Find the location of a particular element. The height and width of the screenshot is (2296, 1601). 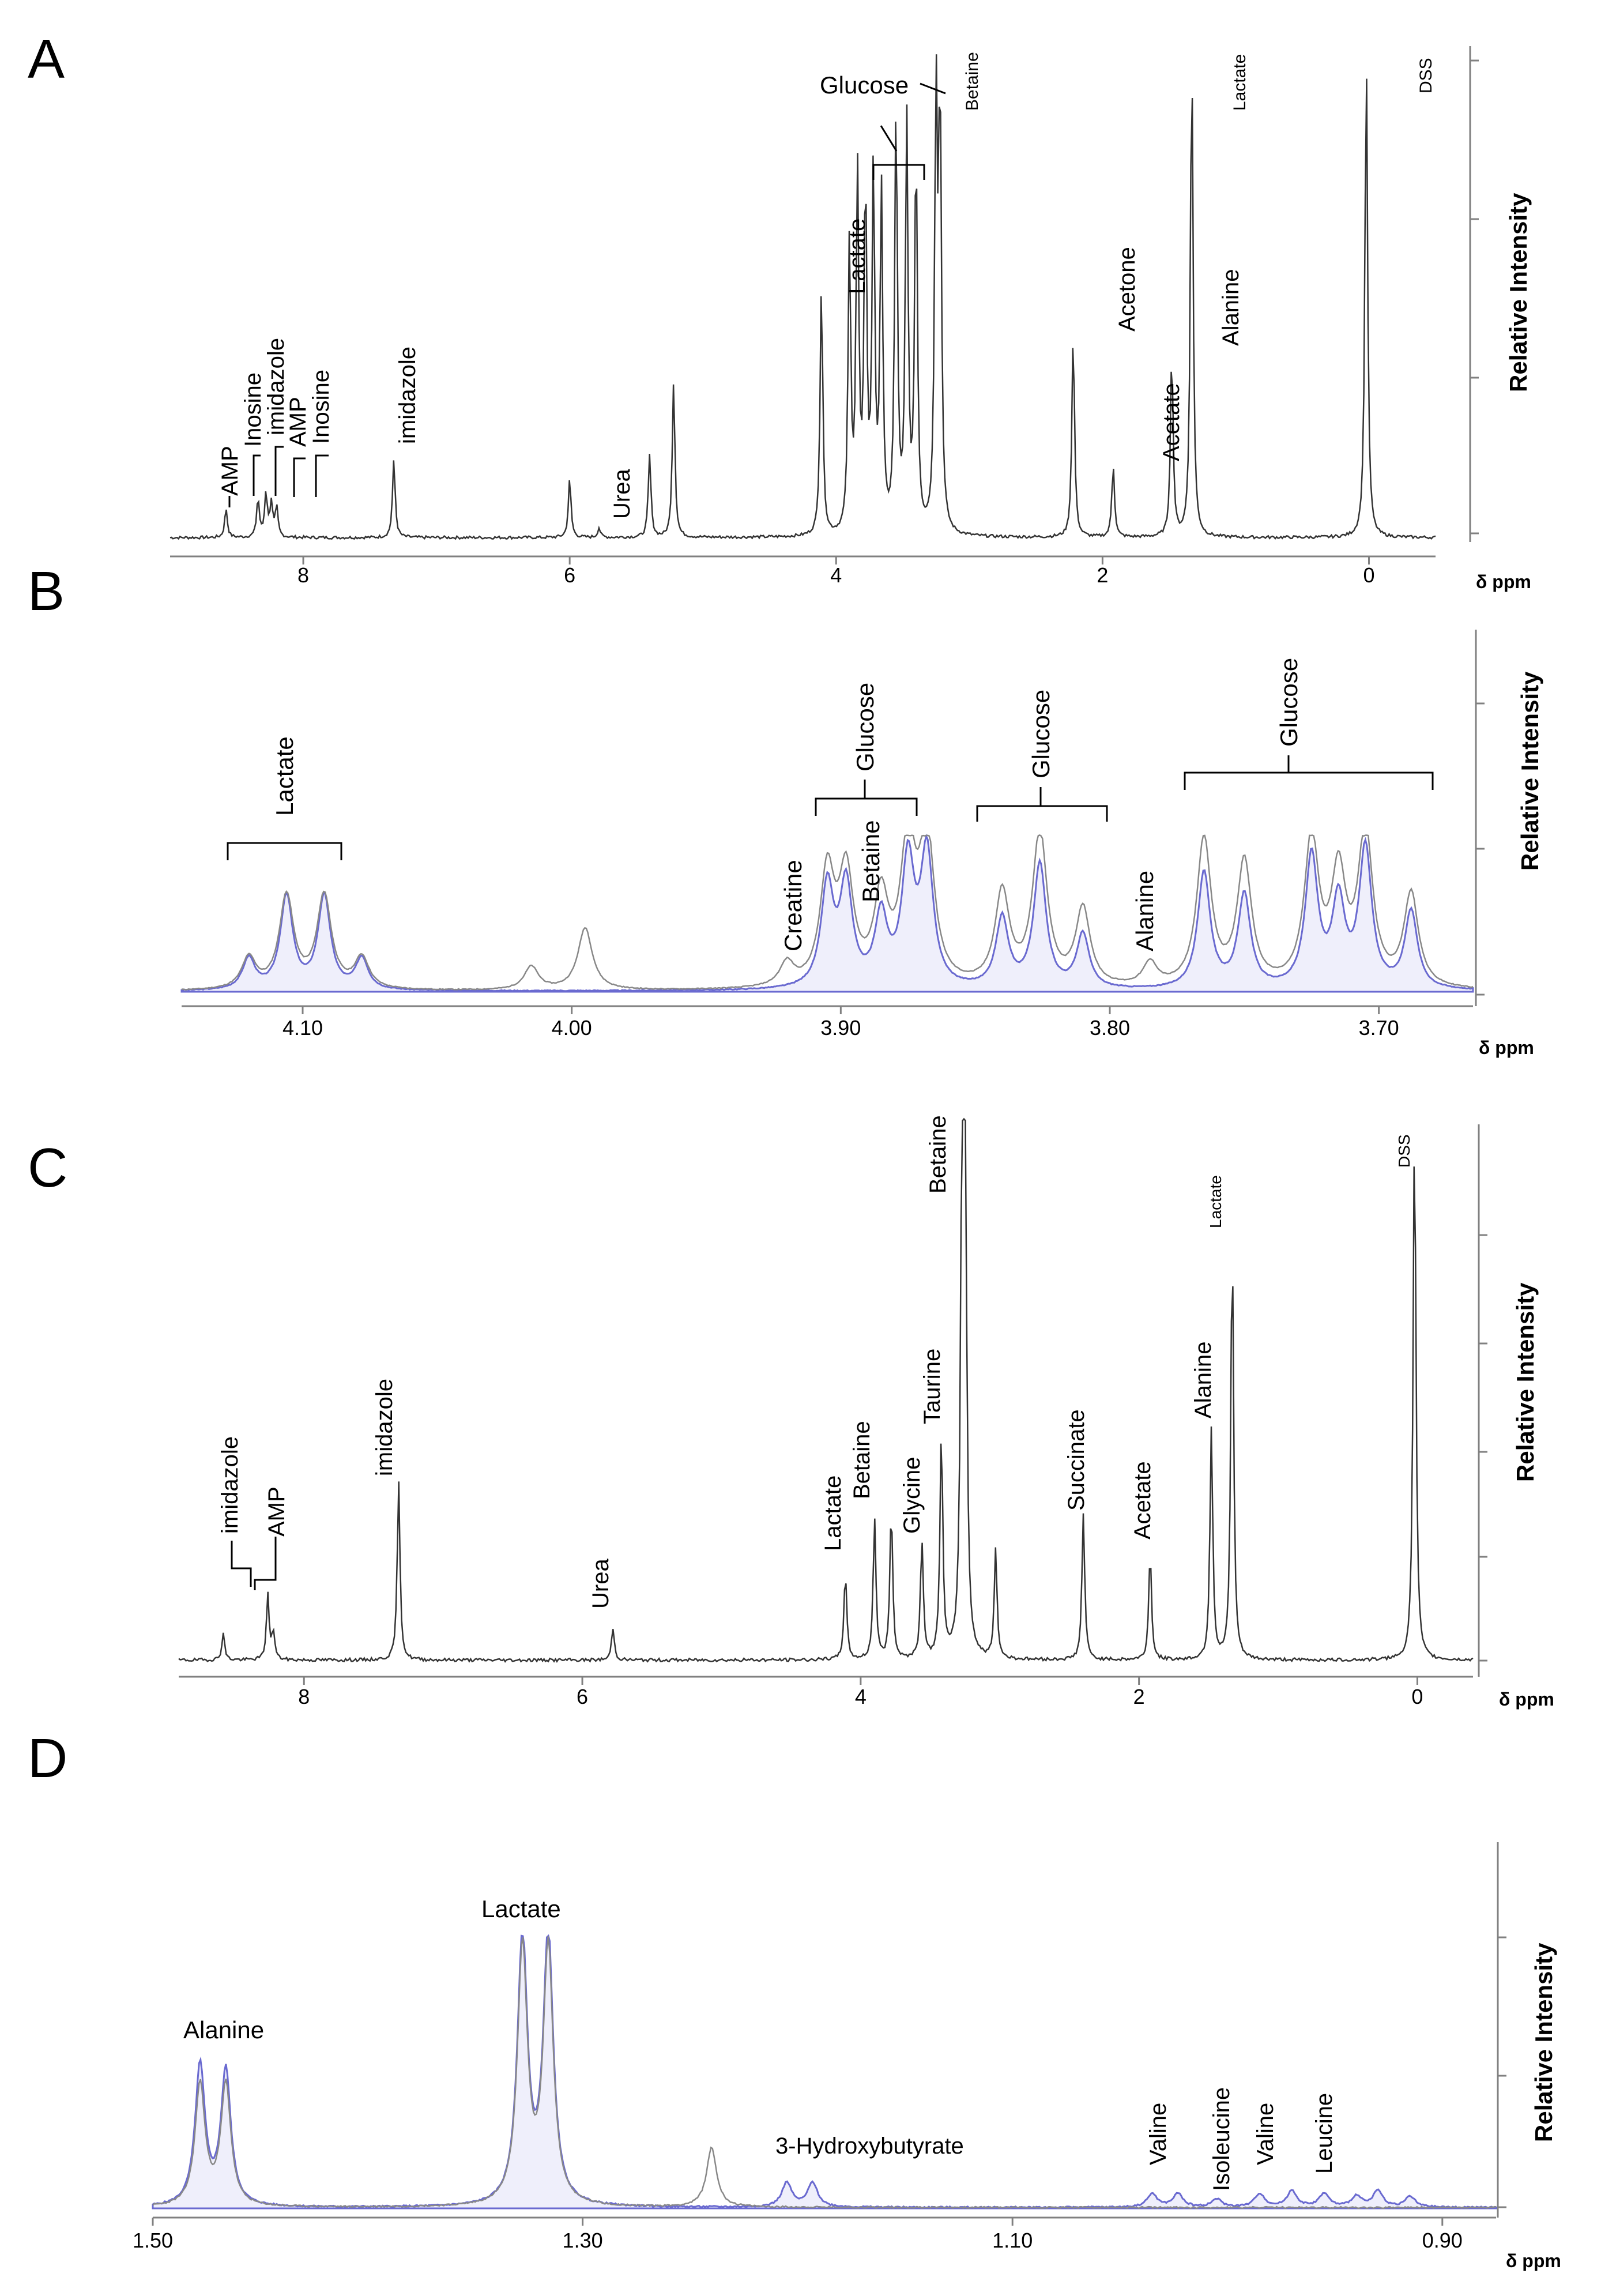

label-a-imidazole1: imidazole is located at coordinates (276, 386).